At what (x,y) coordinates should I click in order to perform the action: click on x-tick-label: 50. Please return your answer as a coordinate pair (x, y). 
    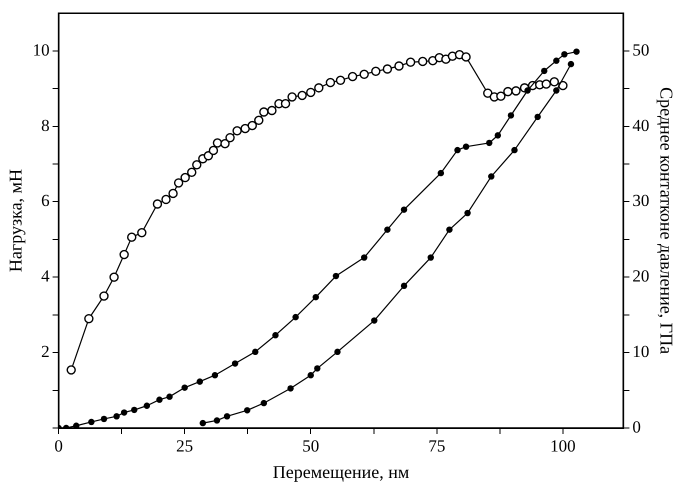
    Looking at the image, I should click on (311, 446).